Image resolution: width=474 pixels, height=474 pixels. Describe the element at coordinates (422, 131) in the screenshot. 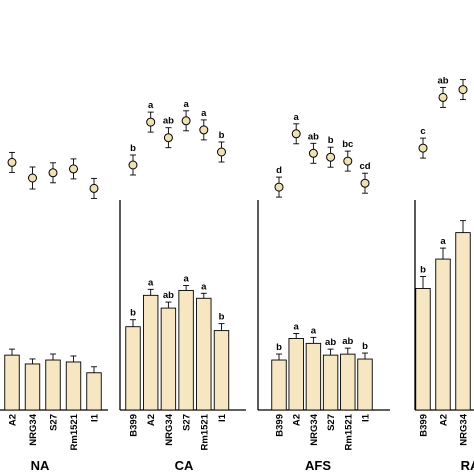

I see `point-significance-letter: c` at that location.